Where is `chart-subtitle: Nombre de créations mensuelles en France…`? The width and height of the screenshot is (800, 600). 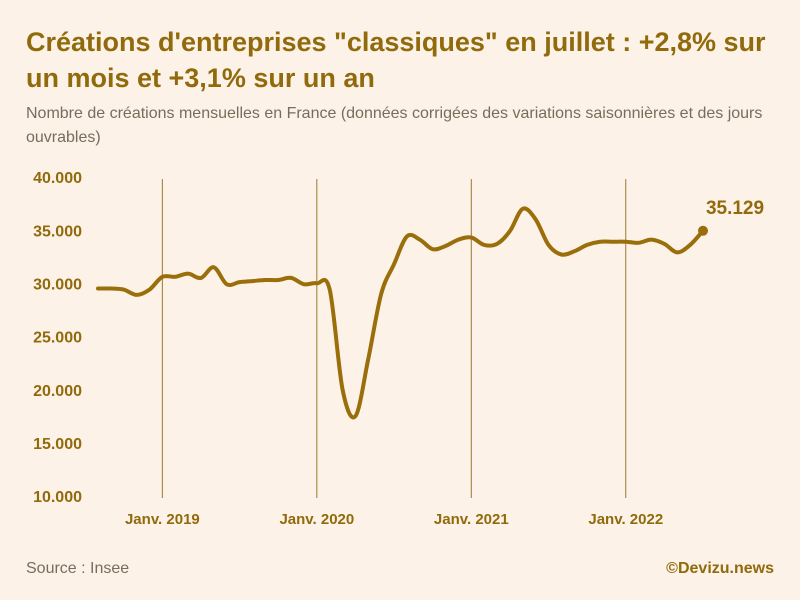 chart-subtitle: Nombre de créations mensuelles en France… is located at coordinates (394, 125).